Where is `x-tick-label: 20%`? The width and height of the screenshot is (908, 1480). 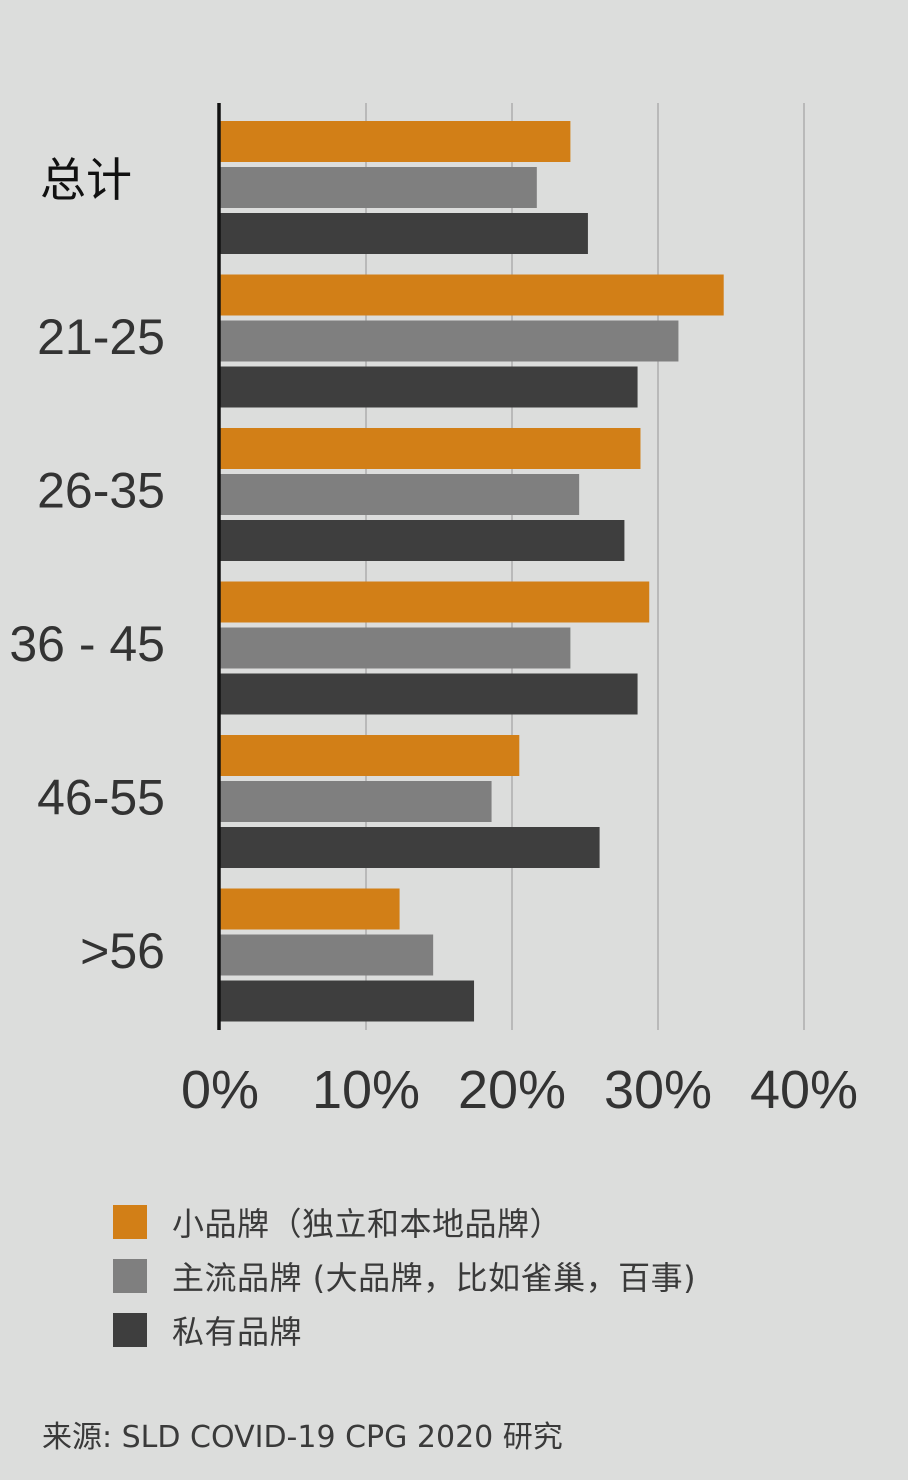 x-tick-label: 20% is located at coordinates (512, 1090).